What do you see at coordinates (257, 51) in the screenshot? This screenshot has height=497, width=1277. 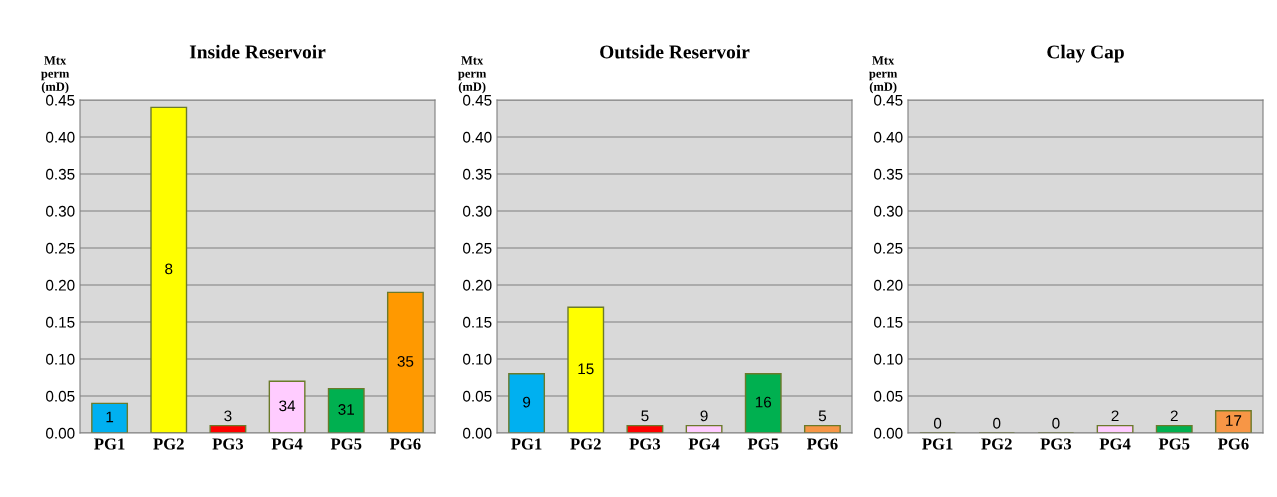 I see `chart-title: Inside Reservoir` at bounding box center [257, 51].